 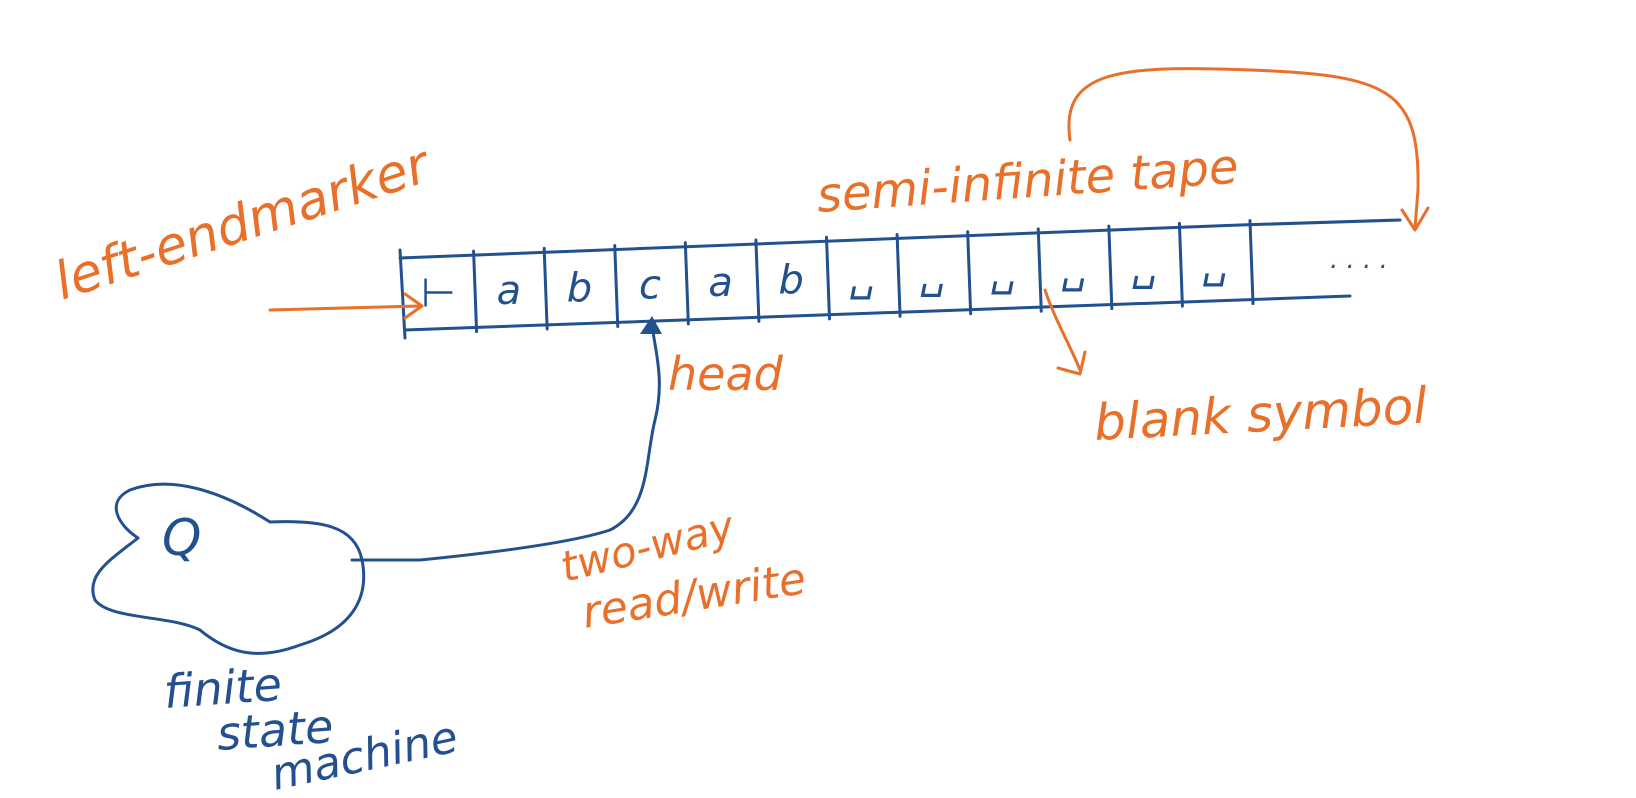 I want to click on tape-left-edge, so click(x=402, y=294).